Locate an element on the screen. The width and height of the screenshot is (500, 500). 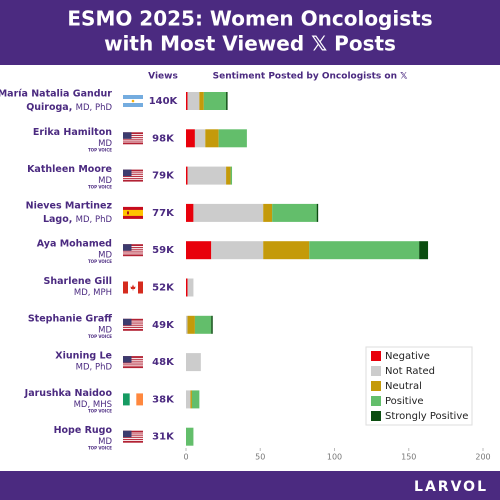
views: 38K is located at coordinates (163, 399).